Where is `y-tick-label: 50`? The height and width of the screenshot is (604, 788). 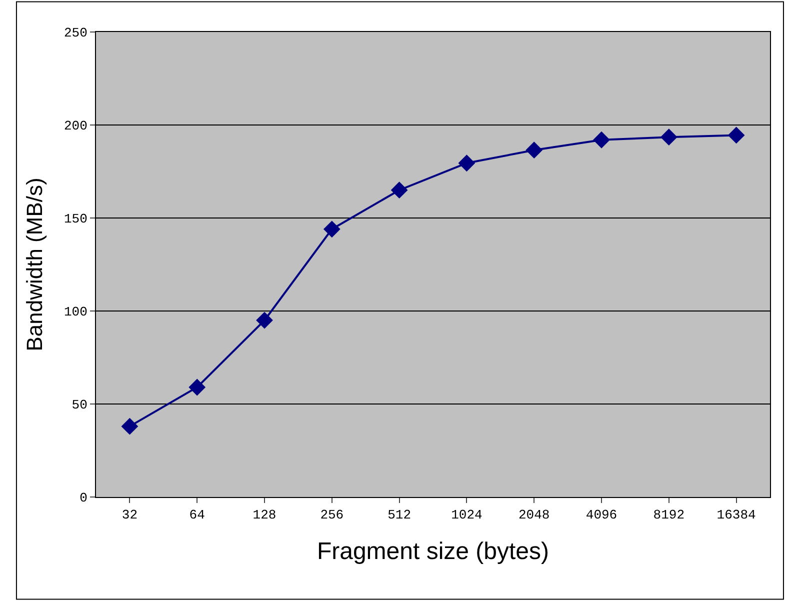 y-tick-label: 50 is located at coordinates (80, 405).